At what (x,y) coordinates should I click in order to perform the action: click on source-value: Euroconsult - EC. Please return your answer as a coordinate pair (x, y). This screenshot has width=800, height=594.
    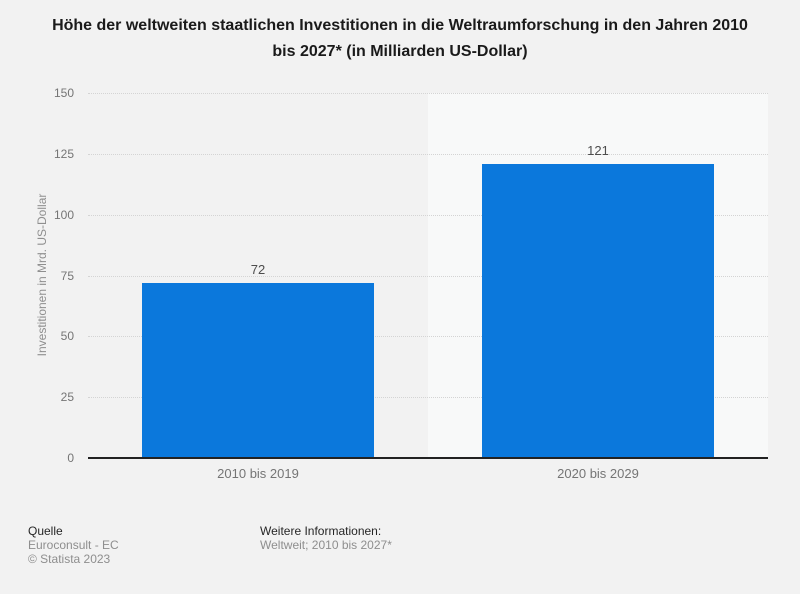
    Looking at the image, I should click on (73, 545).